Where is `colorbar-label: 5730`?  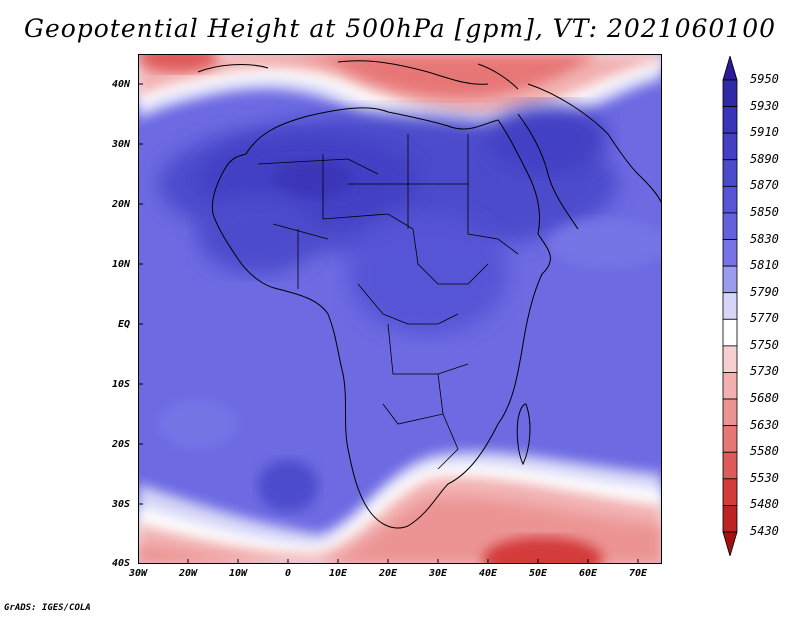
colorbar-label: 5730 is located at coordinates (764, 371).